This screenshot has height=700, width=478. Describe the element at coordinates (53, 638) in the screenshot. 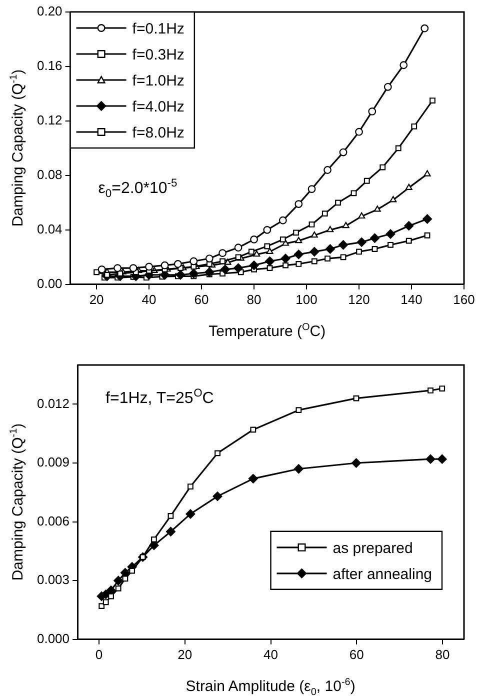

I see `y-tick-label: 0.000` at that location.